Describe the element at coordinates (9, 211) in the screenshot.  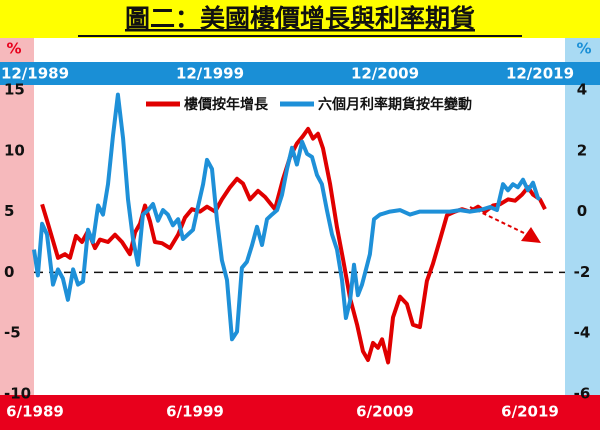
I see `y-tick-label: 5` at that location.